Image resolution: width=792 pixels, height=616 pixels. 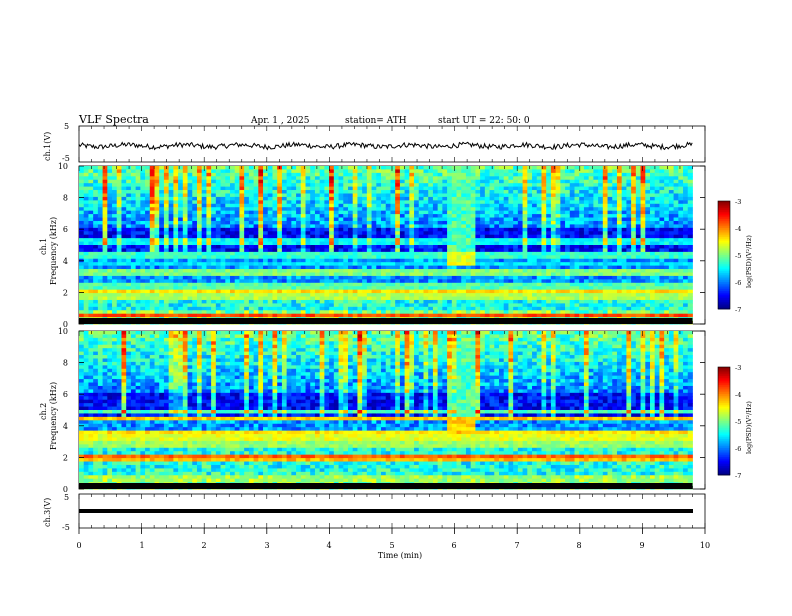 I want to click on start-ut-label: start UT = 22: 50: 0, so click(x=484, y=121).